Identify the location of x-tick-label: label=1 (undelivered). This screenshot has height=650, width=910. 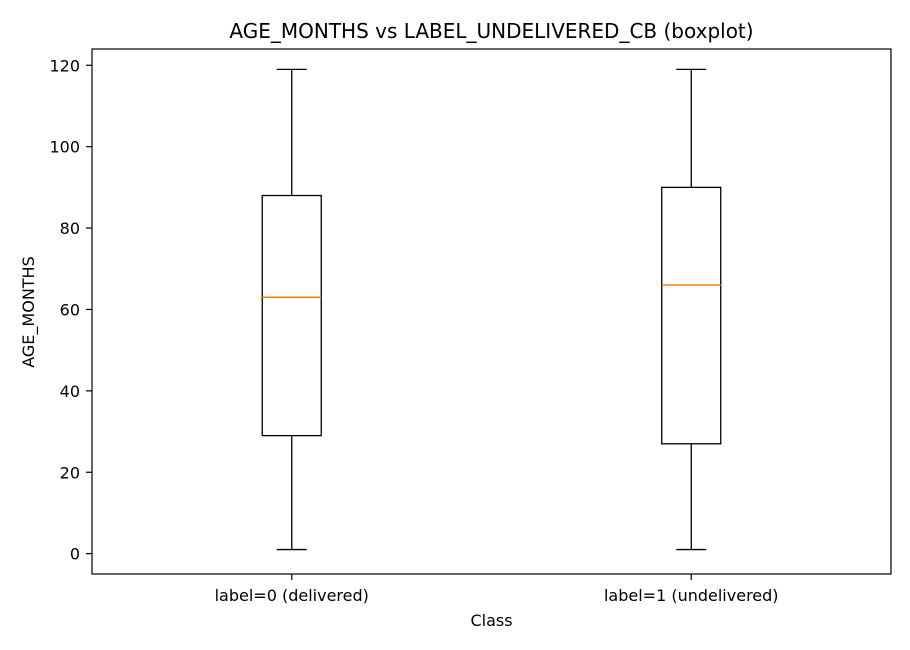
(691, 595).